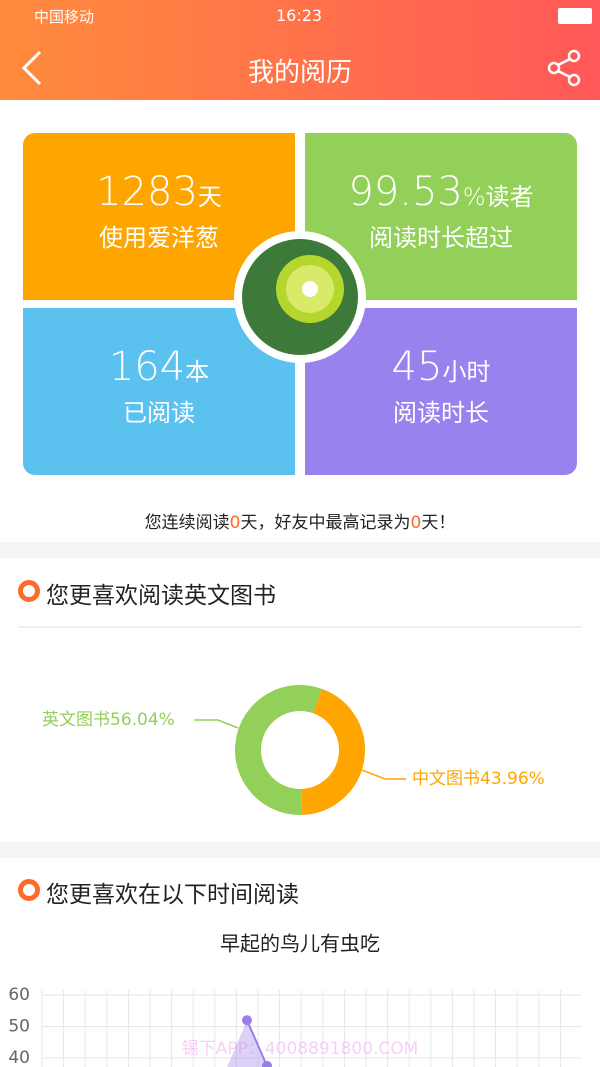  I want to click on stat-value: 45, so click(417, 367).